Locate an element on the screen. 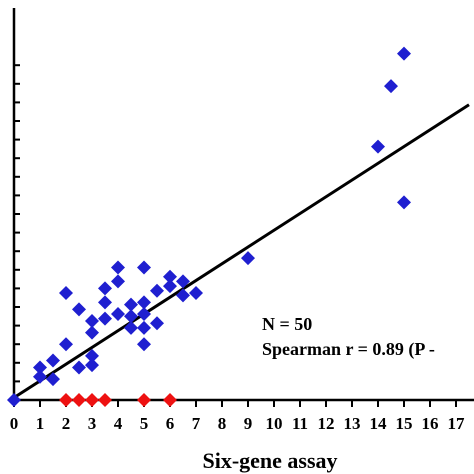 The image size is (474, 474). x-tick-label-3: 3 is located at coordinates (92, 423).